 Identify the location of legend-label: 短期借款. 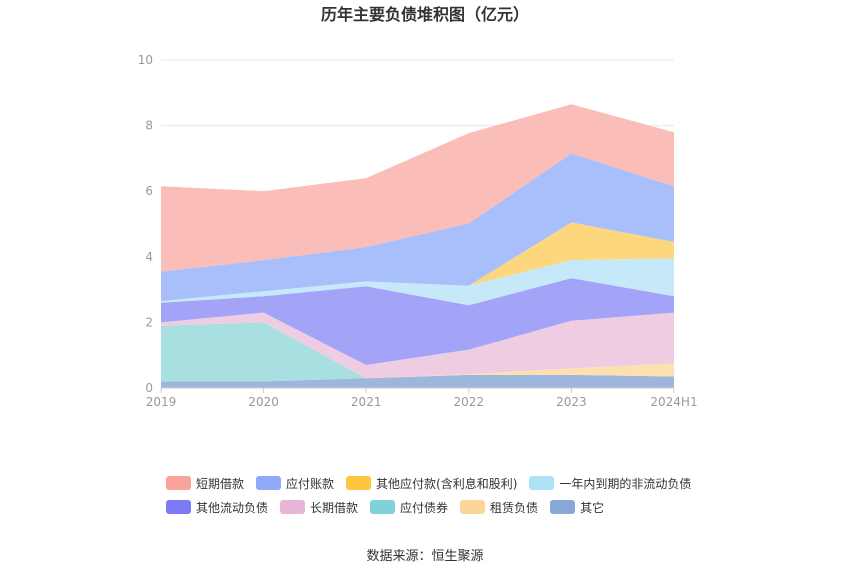
(220, 483).